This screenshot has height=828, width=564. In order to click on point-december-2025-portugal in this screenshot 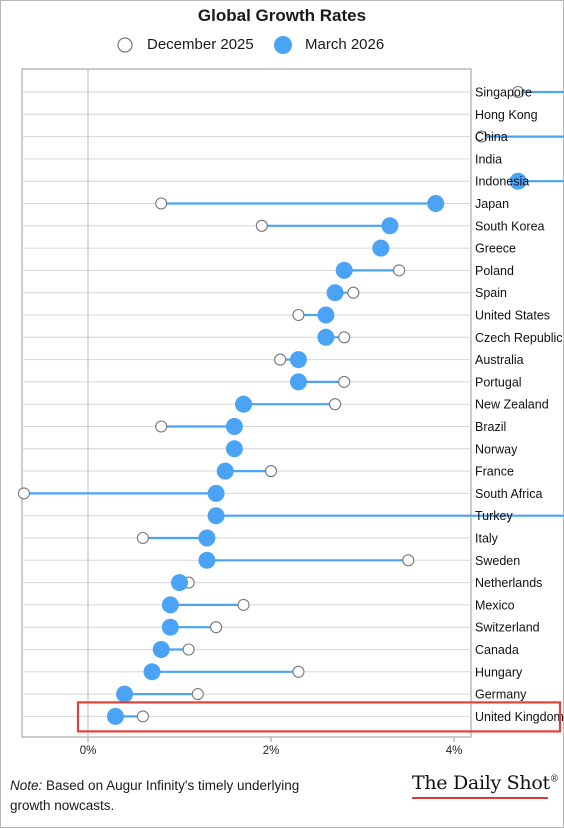, I will do `click(344, 381)`.